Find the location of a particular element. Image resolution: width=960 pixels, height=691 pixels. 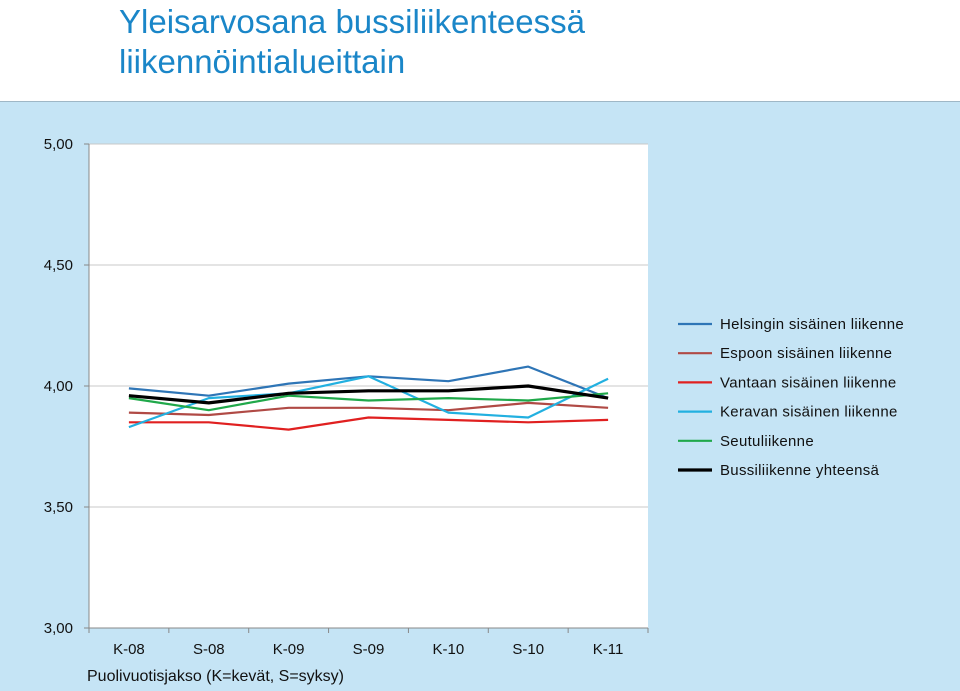

y-tick-label: 5,00 is located at coordinates (58, 144).